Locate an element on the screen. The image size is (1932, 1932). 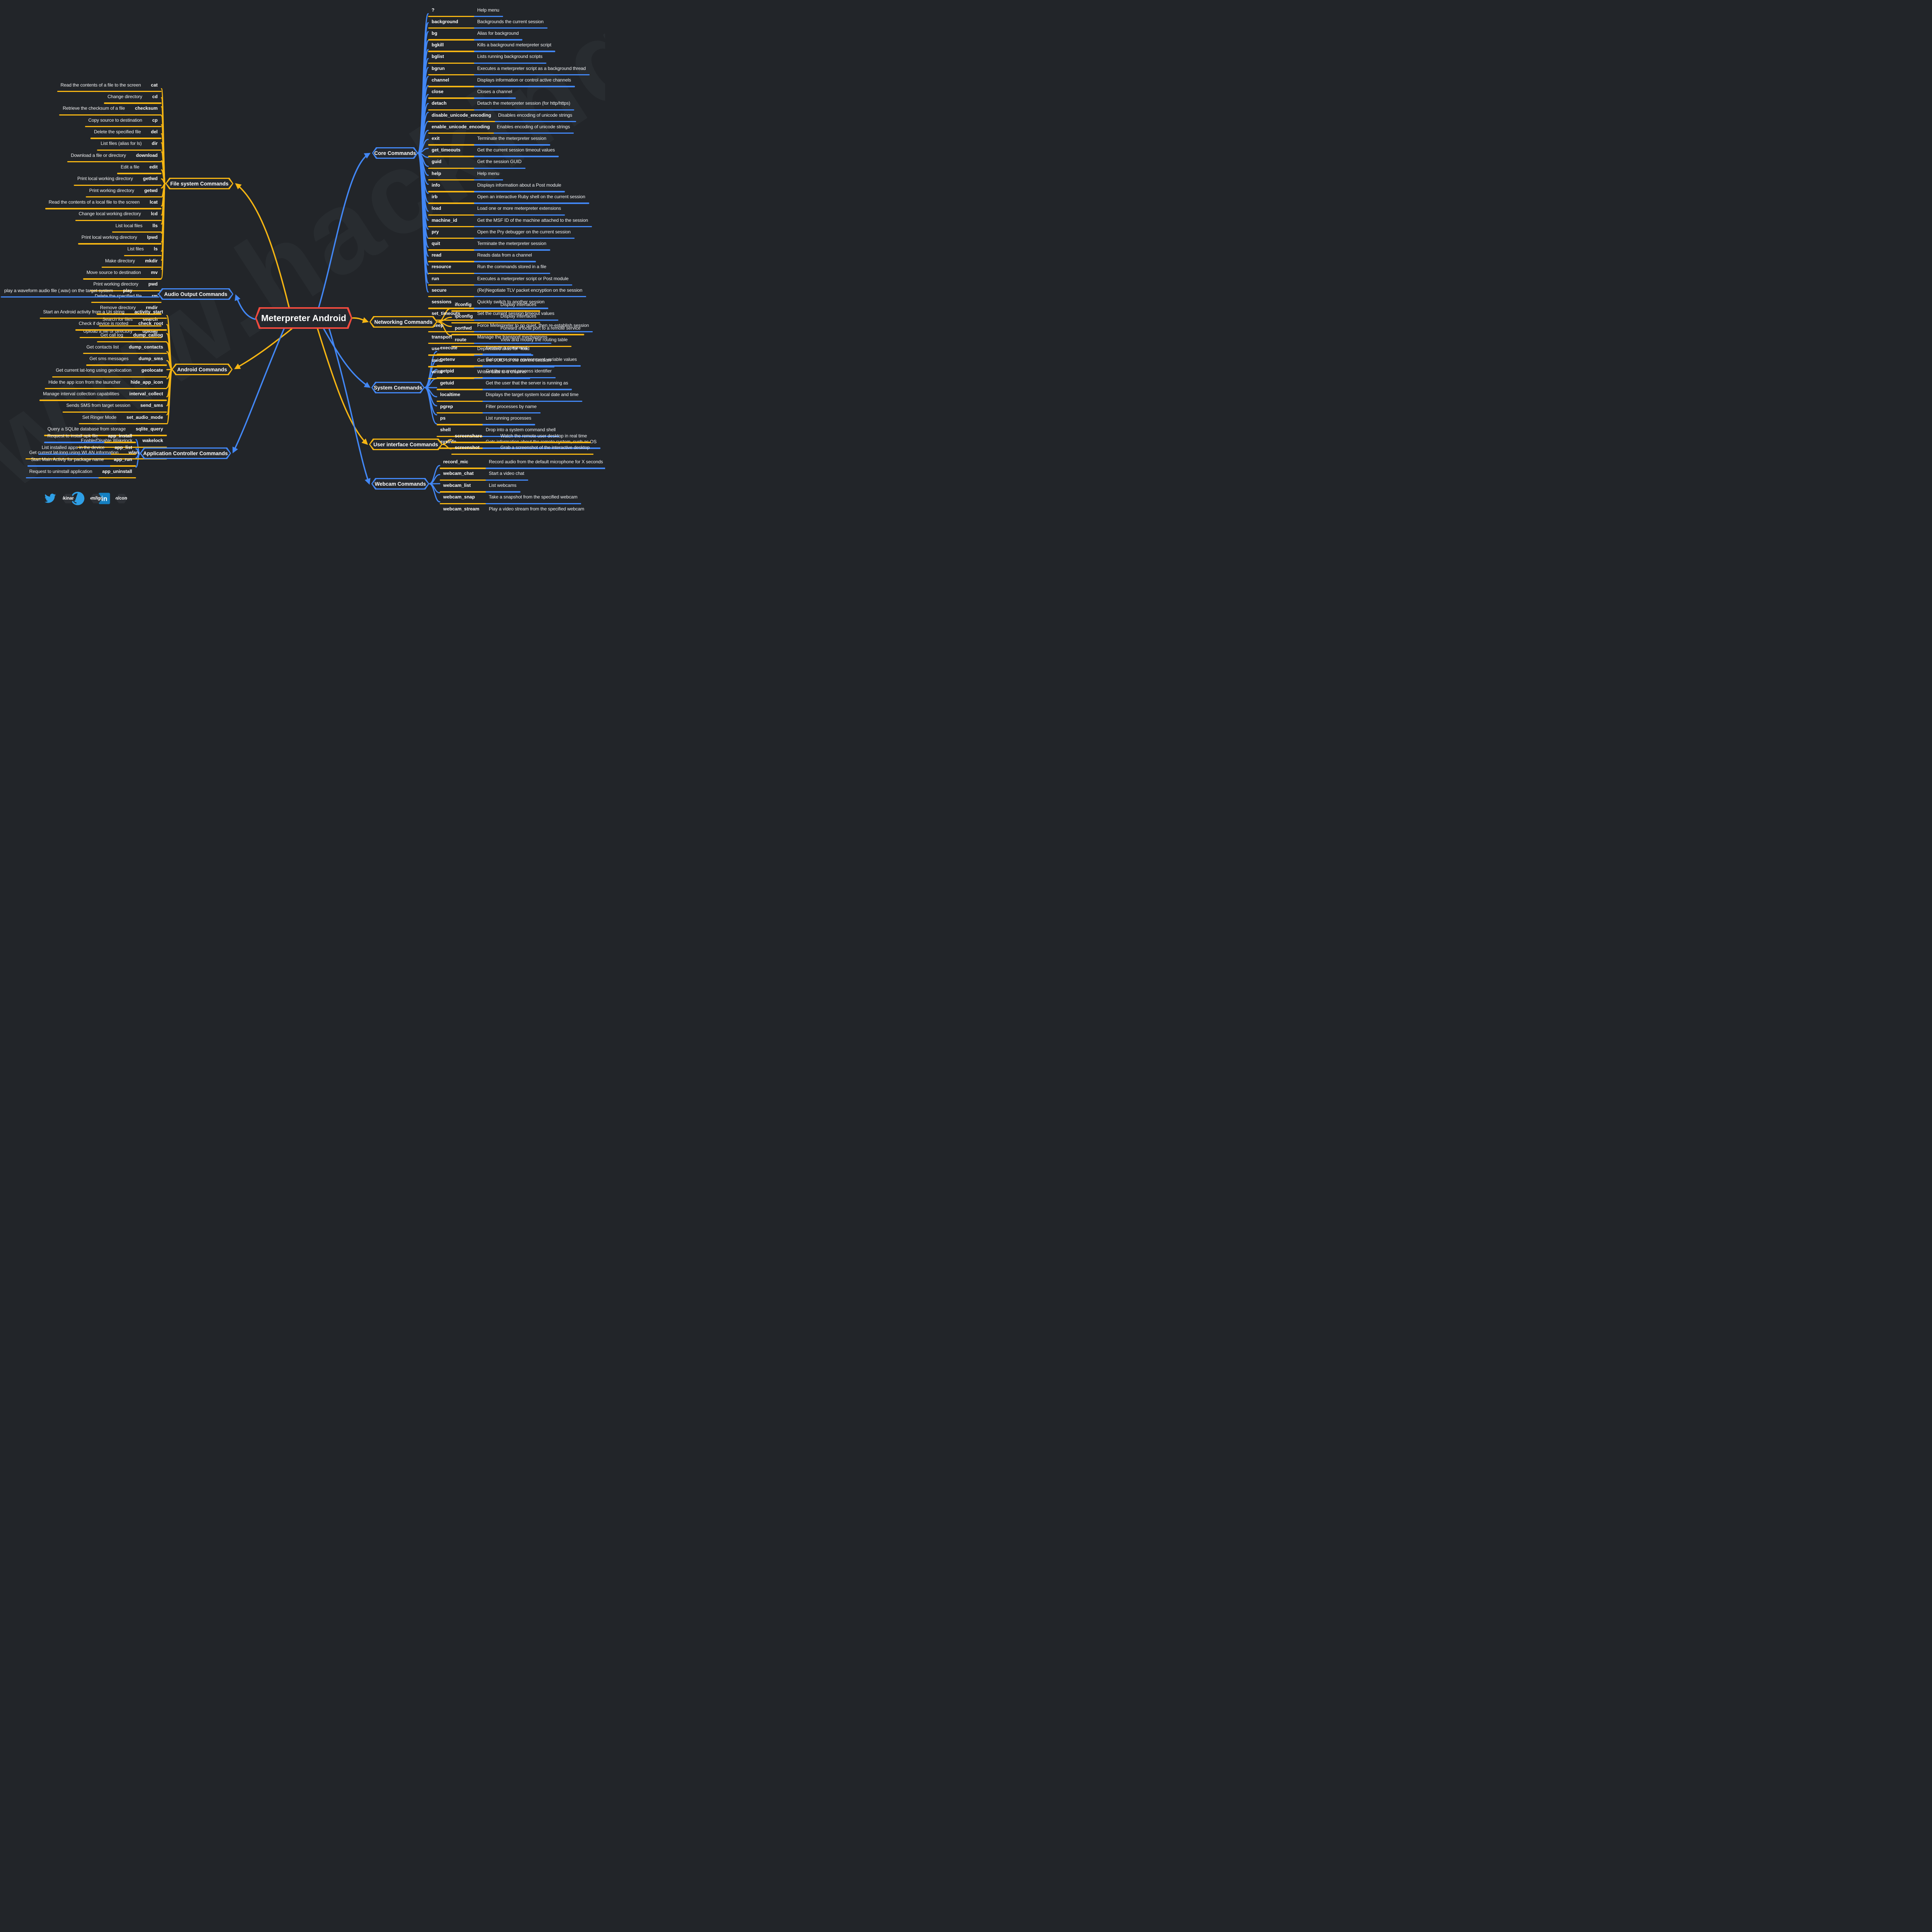
linkedin-icon: in is located at coordinates (104, 499).